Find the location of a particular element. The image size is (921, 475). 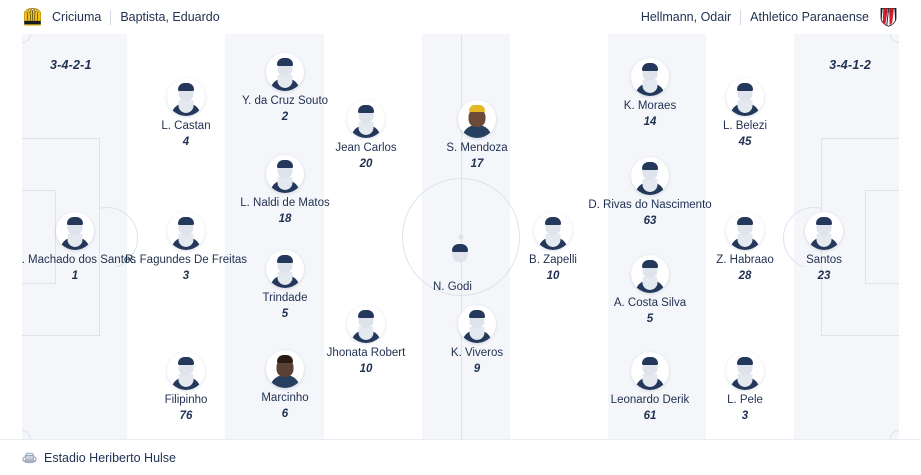

player-away-7: A. Costa Silva 5 is located at coordinates (650, 290).